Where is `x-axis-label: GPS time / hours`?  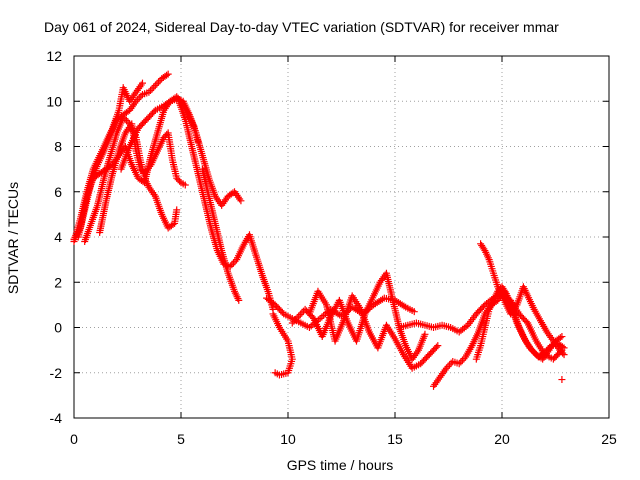
x-axis-label: GPS time / hours is located at coordinates (340, 465).